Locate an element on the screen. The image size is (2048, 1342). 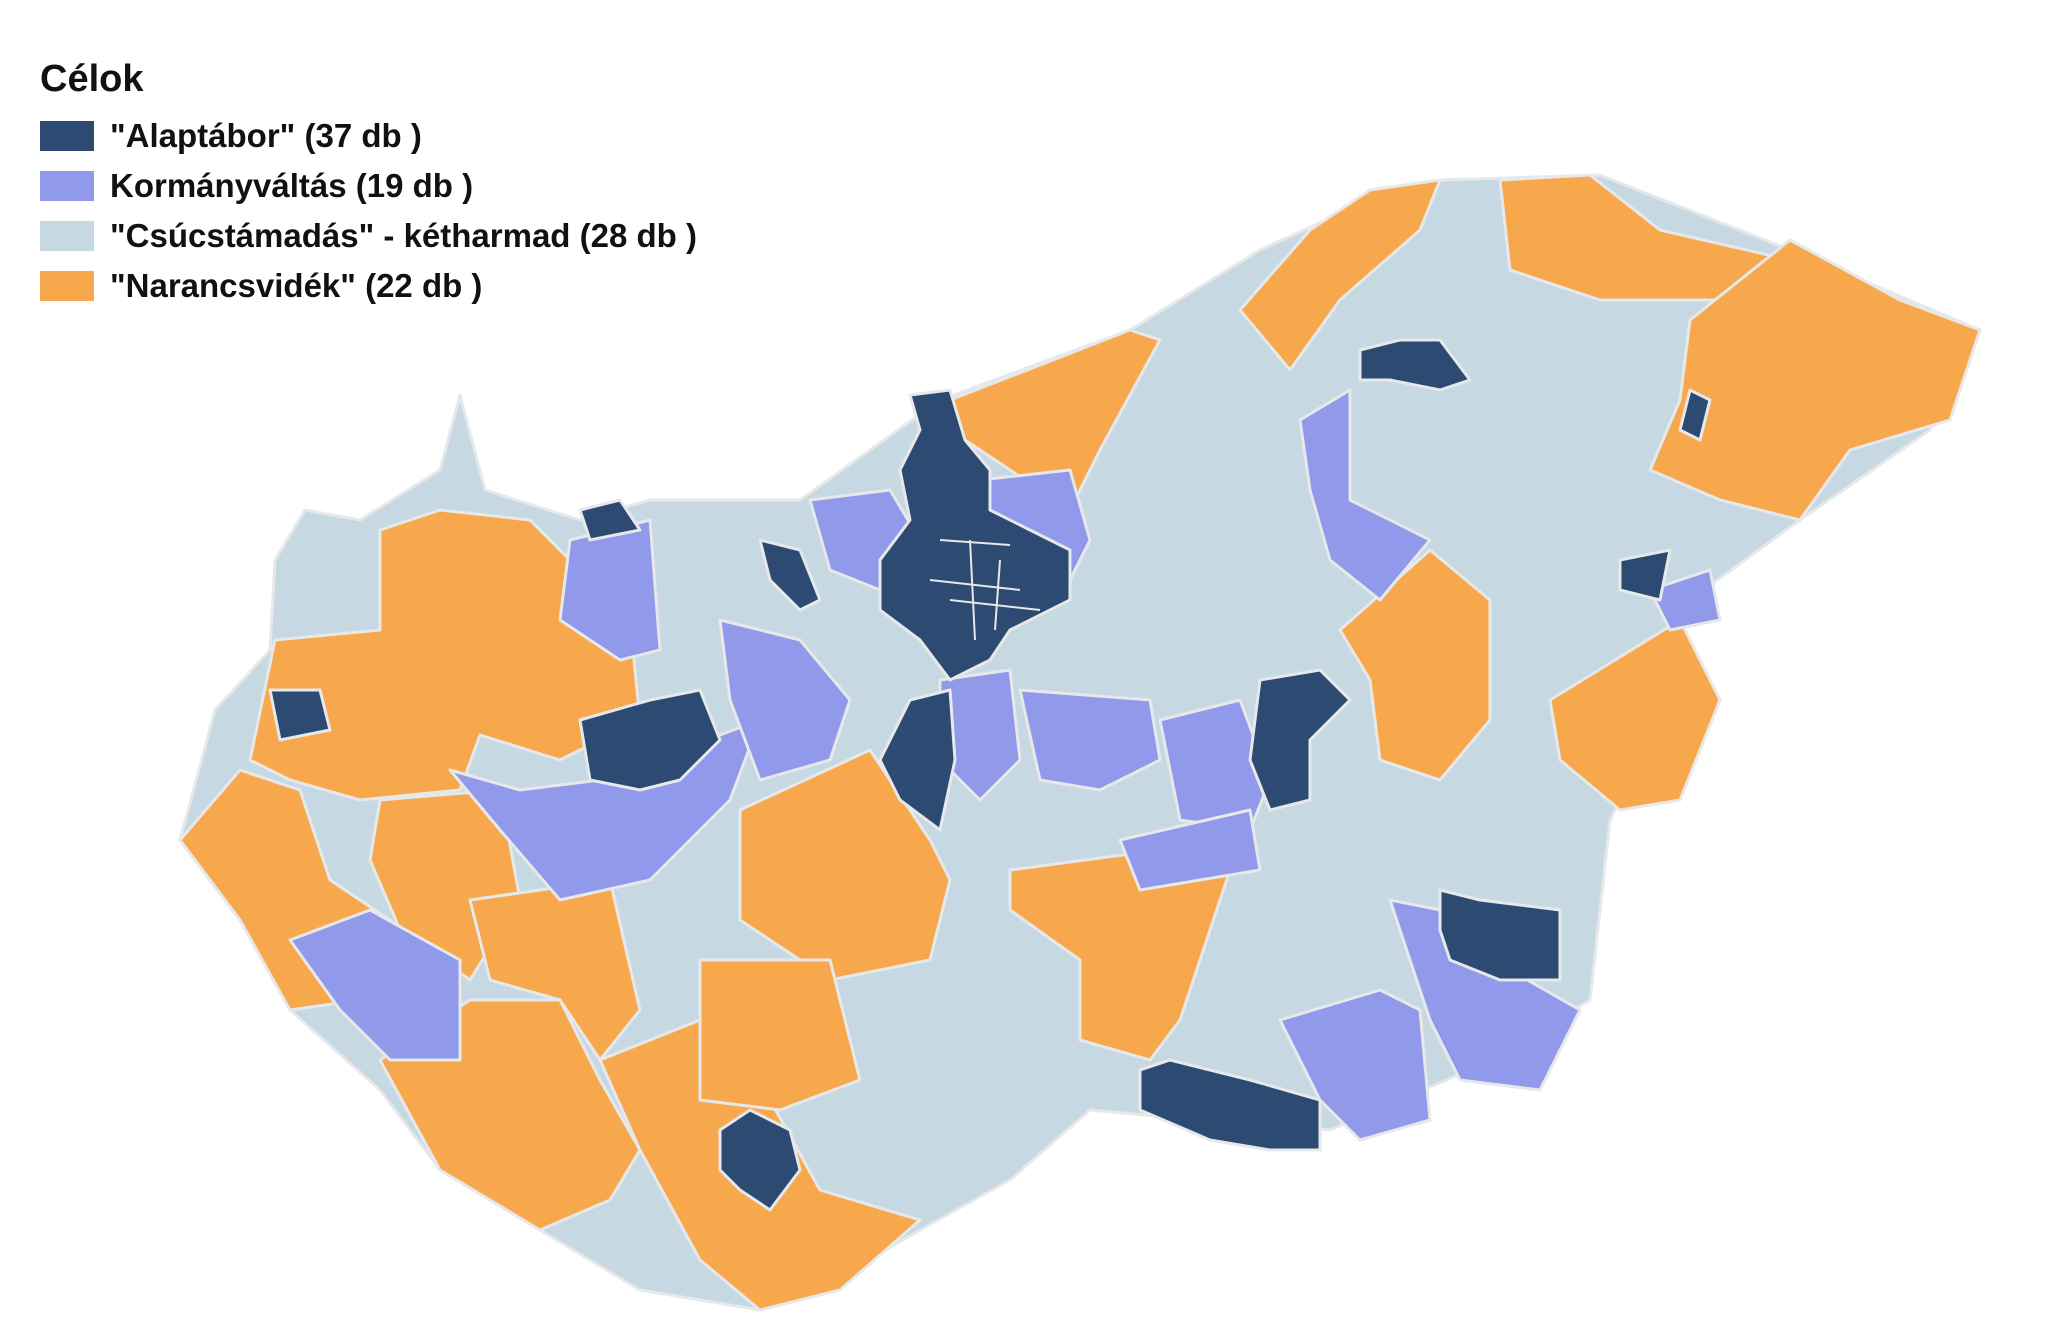
legend-label-alaptabor: "Alaptábor" (37 db ) is located at coordinates (266, 135).